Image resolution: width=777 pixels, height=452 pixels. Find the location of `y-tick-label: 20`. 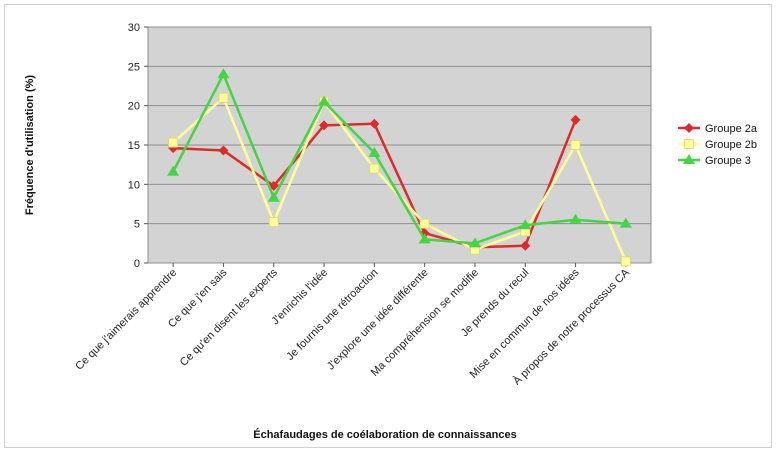

y-tick-label: 20 is located at coordinates (134, 107).